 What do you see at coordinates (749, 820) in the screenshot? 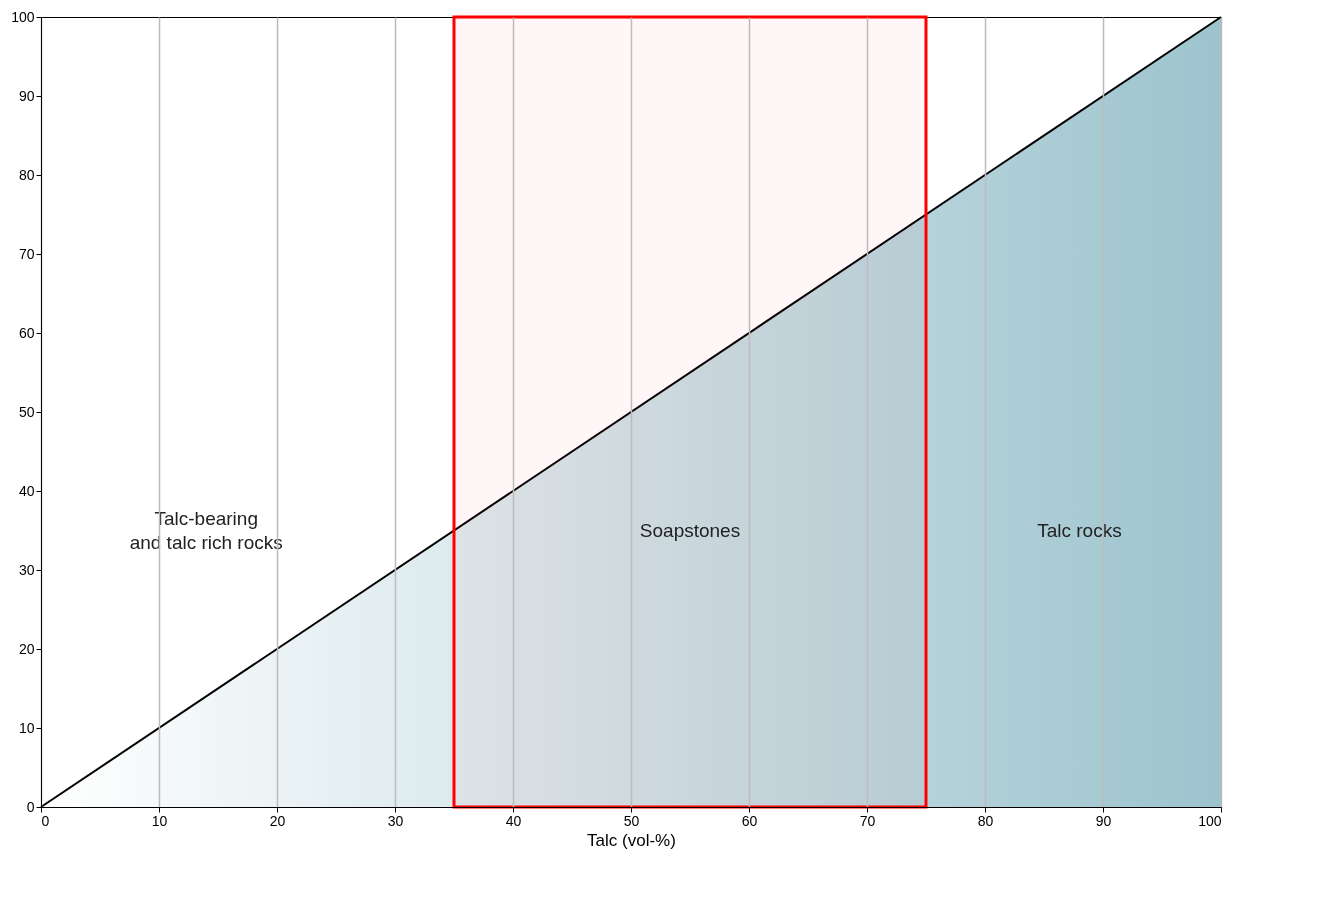
I see `x-tick-label: 60` at bounding box center [749, 820].